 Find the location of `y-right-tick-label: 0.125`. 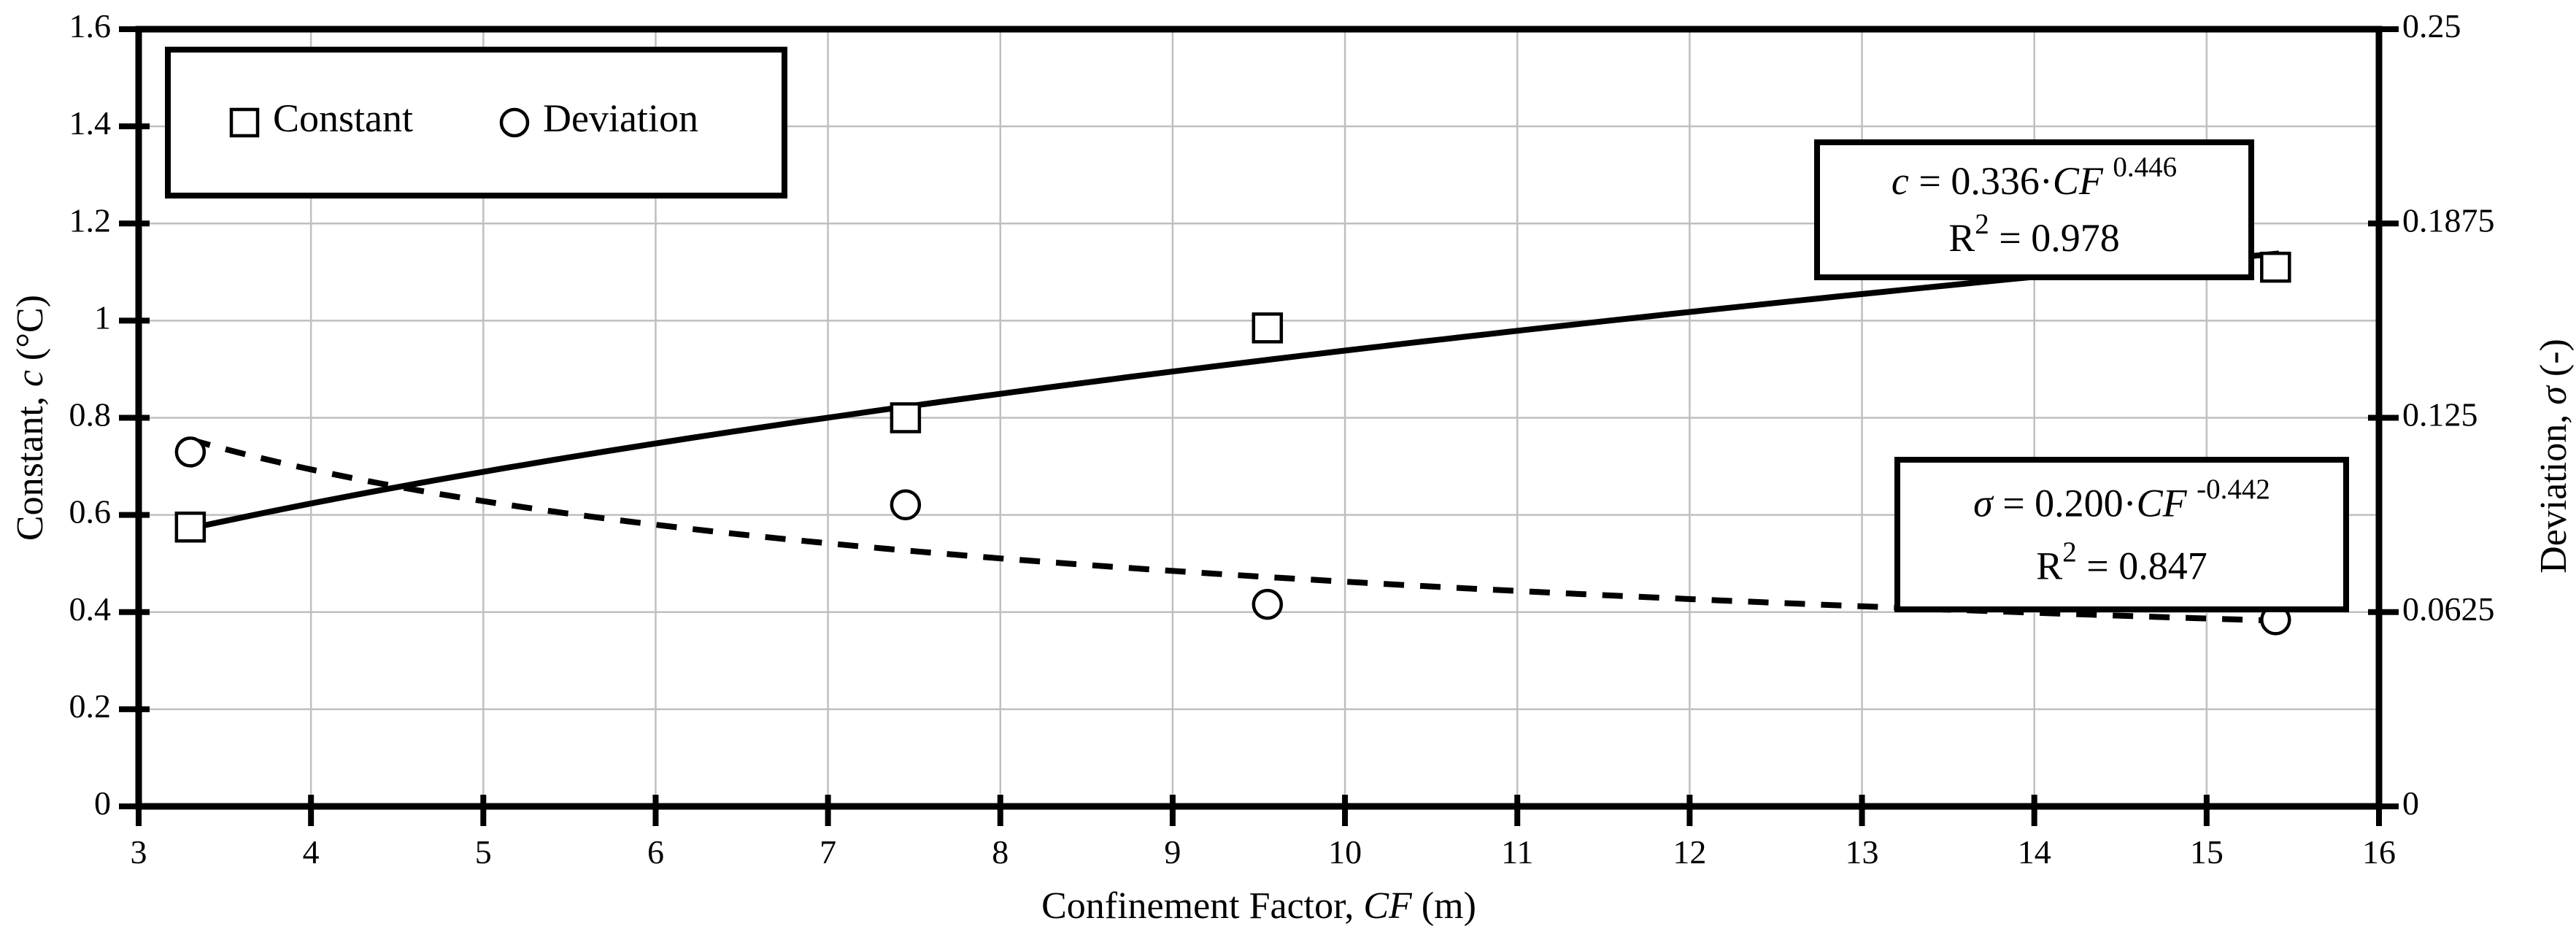

y-right-tick-label: 0.125 is located at coordinates (2440, 415).